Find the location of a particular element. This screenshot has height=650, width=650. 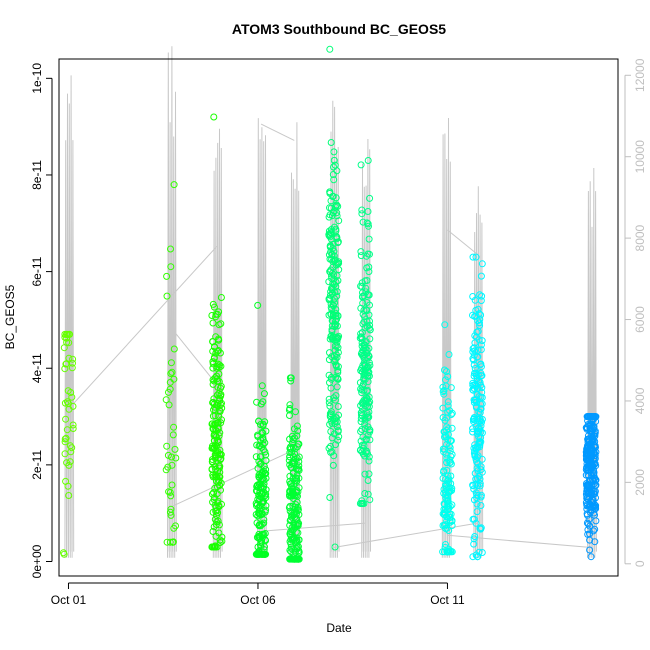

y-tick-label: 8e-11 is located at coordinates (37, 175).